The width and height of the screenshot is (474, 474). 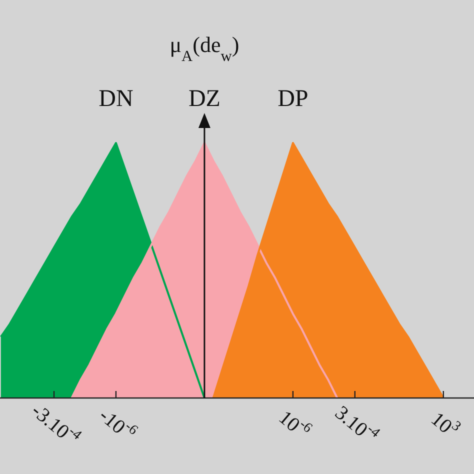 What do you see at coordinates (116, 99) in the screenshot?
I see `series-label: DN` at bounding box center [116, 99].